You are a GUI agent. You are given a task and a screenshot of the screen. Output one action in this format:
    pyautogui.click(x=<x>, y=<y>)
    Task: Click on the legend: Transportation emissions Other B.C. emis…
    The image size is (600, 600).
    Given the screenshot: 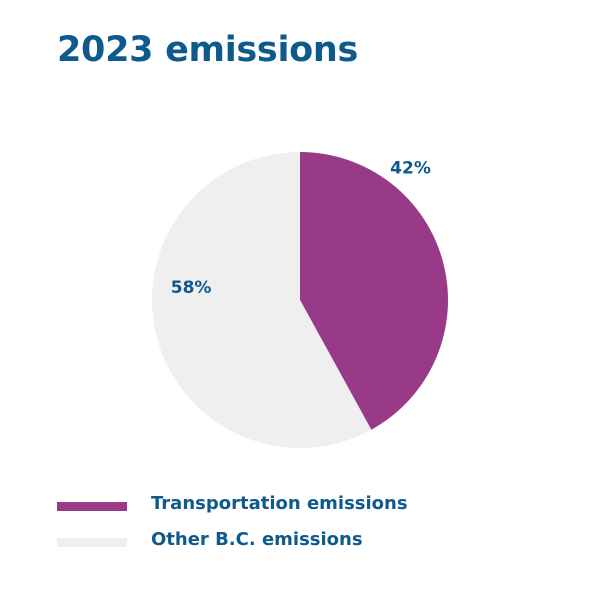 What is the action you would take?
    pyautogui.click(x=257, y=526)
    